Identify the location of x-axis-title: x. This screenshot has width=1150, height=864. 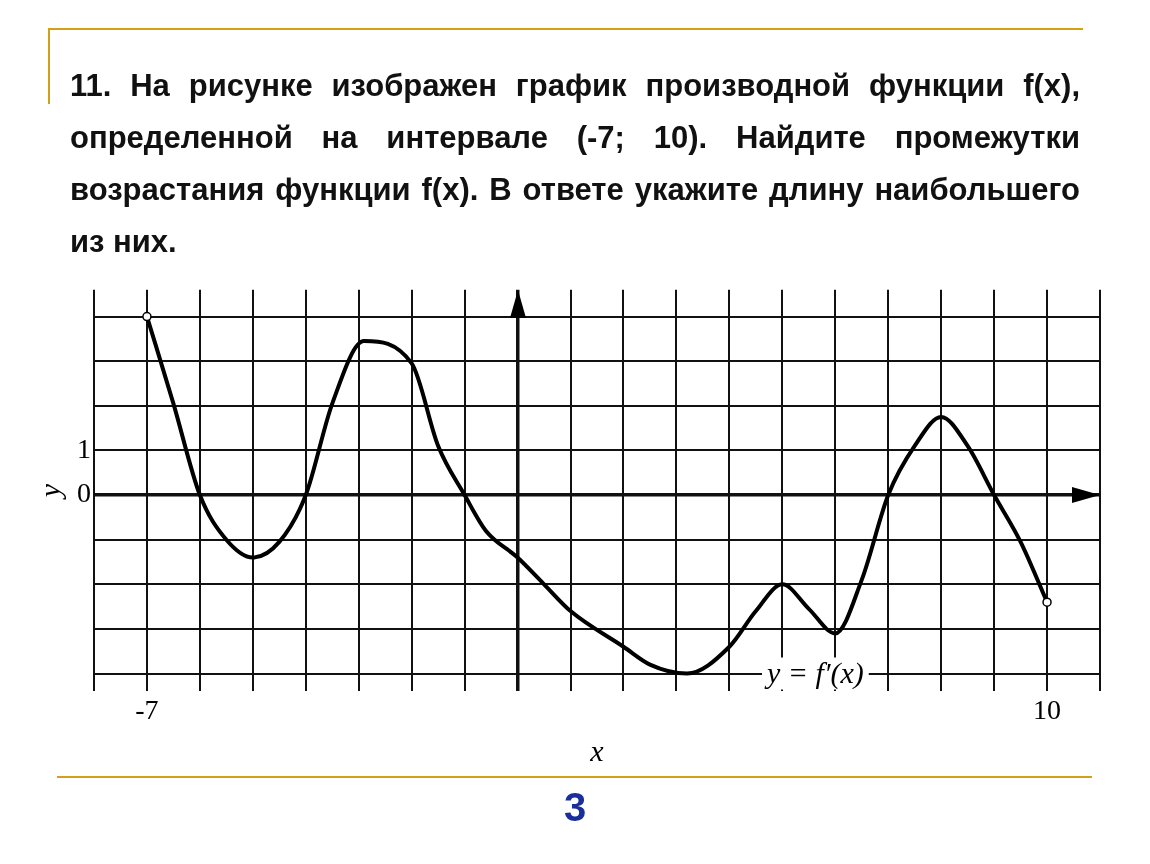
(597, 750).